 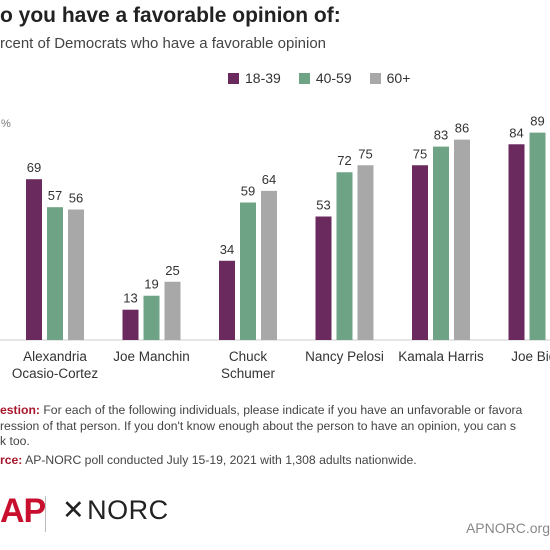 What do you see at coordinates (375, 78) in the screenshot?
I see `legend-swatch-60-plus` at bounding box center [375, 78].